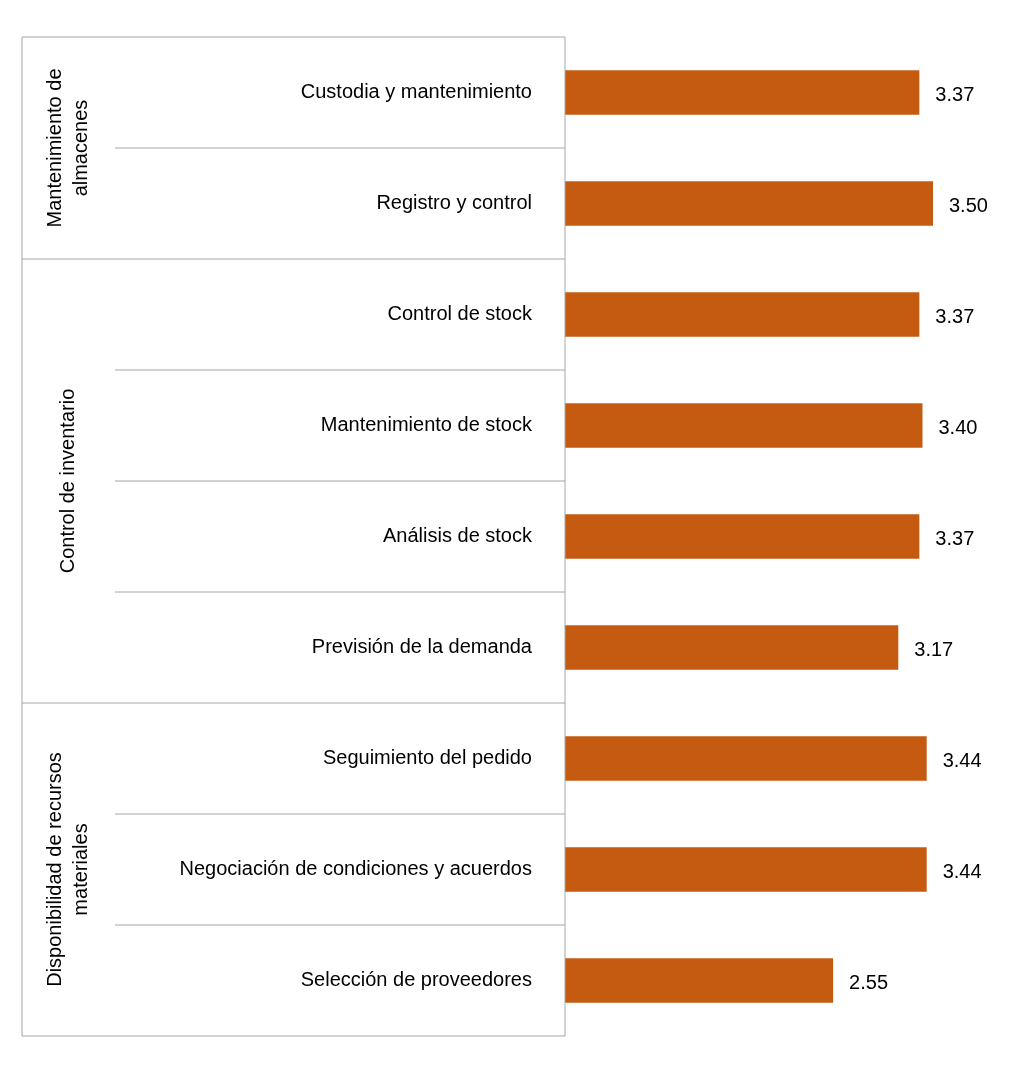 Image resolution: width=1013 pixels, height=1073 pixels. What do you see at coordinates (934, 649) in the screenshot?
I see `data-label: 3.17` at bounding box center [934, 649].